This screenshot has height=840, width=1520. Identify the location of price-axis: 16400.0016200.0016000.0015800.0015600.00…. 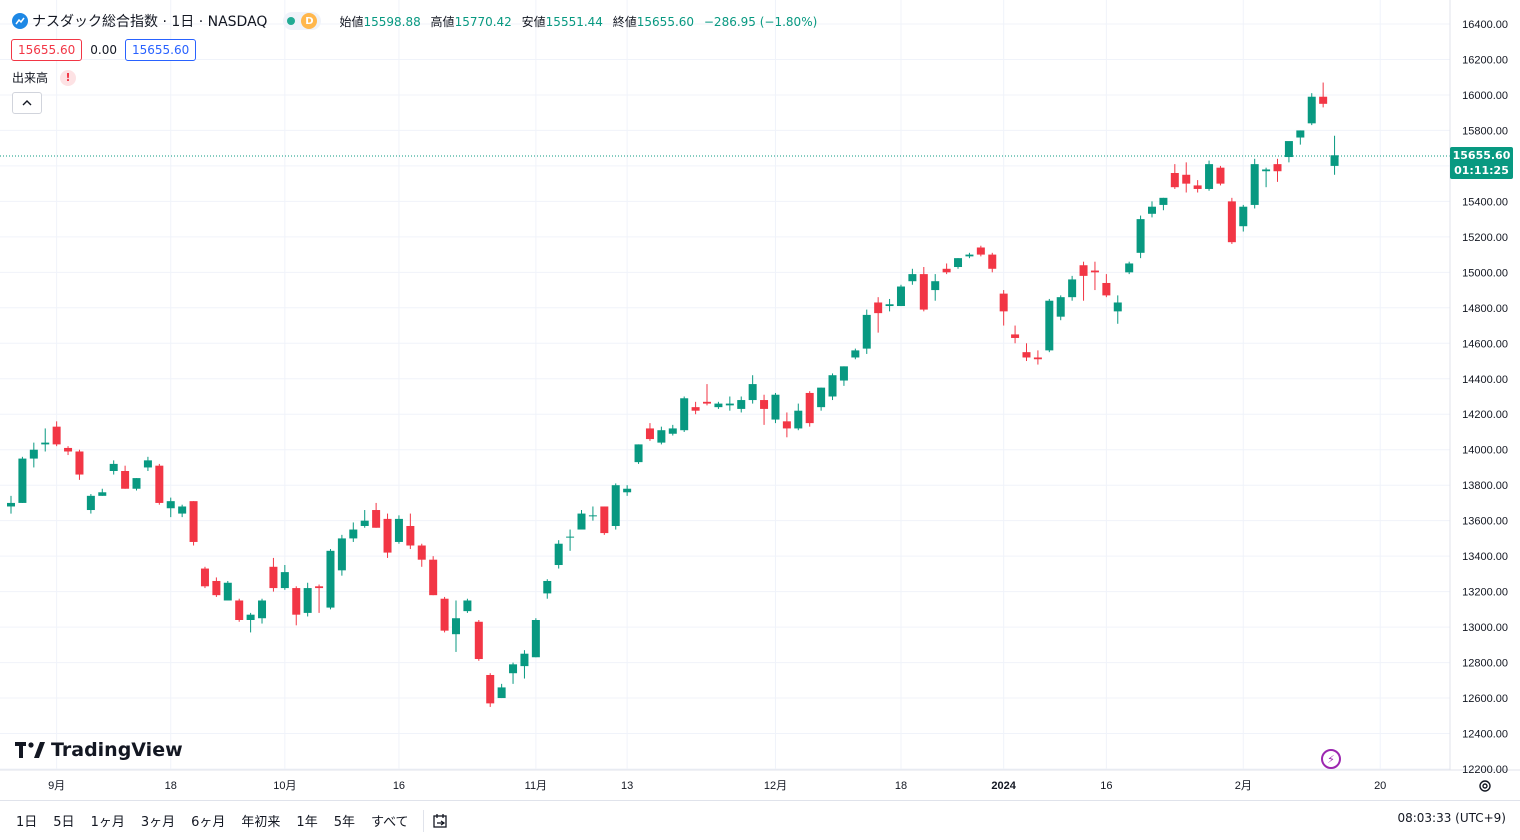
(1485, 397).